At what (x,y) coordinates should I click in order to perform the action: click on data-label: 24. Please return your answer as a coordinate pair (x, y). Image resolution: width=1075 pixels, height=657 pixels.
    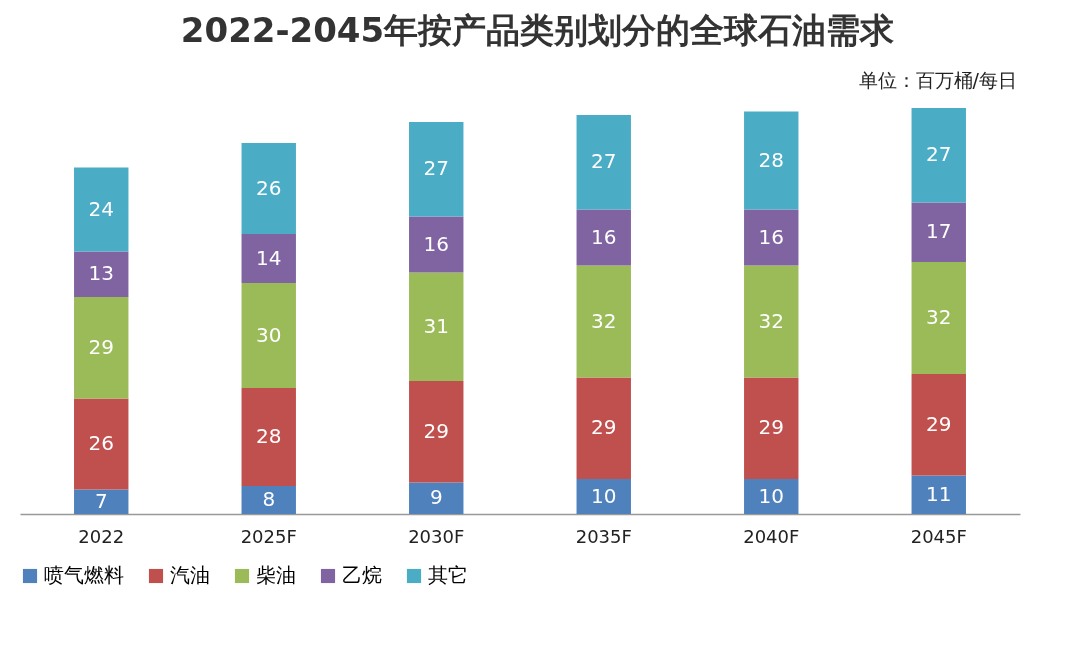
    Looking at the image, I should click on (101, 208).